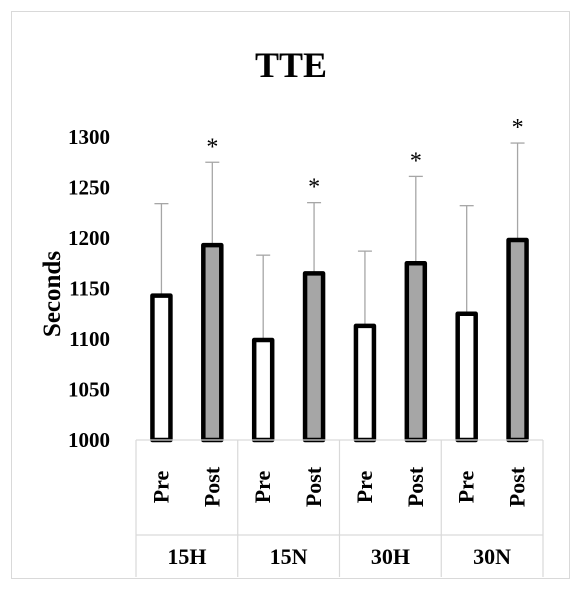 This screenshot has width=583, height=595. Describe the element at coordinates (89, 390) in the screenshot. I see `y-tick-label: 1050` at that location.